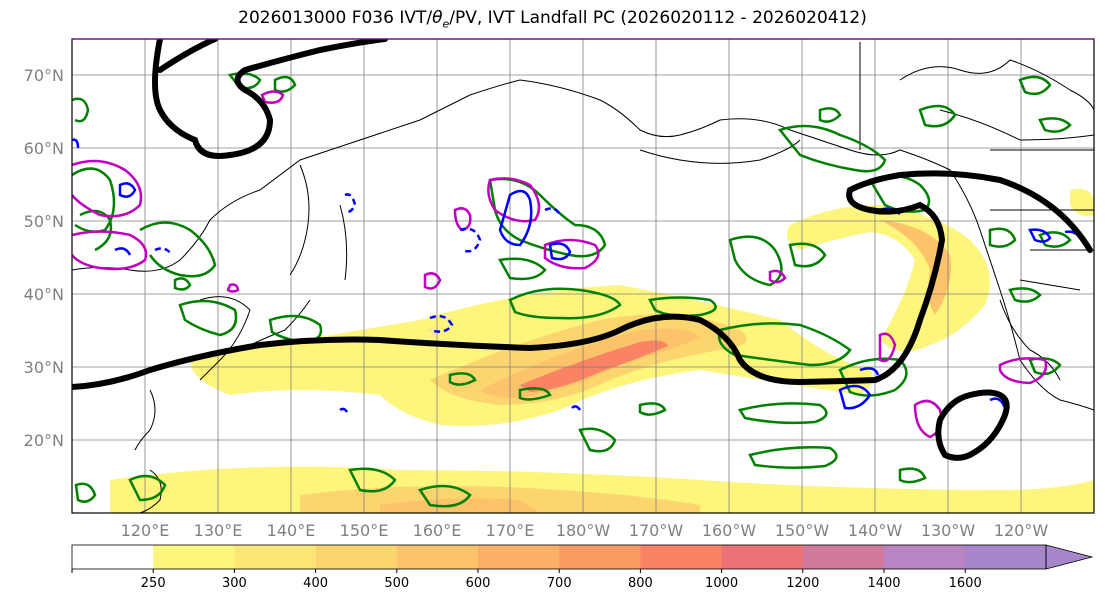  I want to click on ivt-band-300-north, so click(888, 278).